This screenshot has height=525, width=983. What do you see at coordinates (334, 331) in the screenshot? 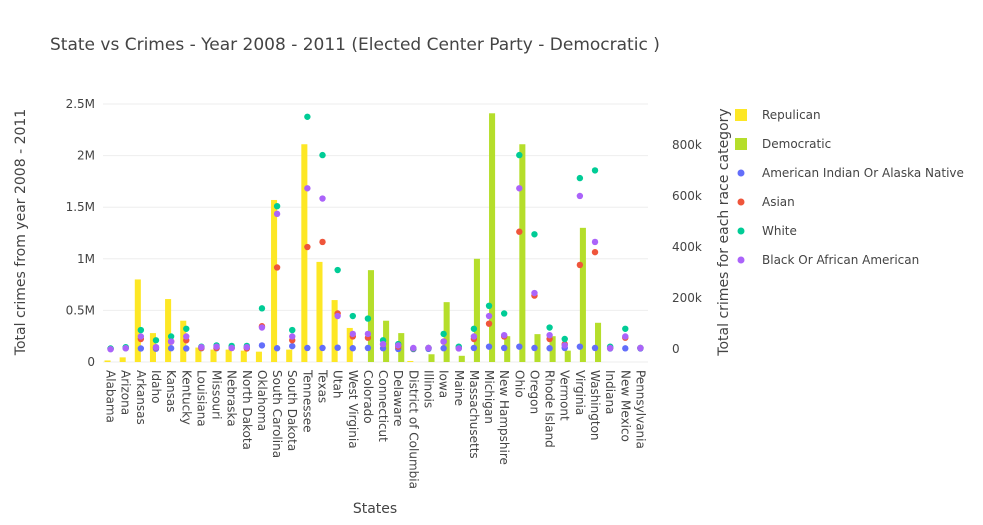
I see `bar-repulican-utah` at bounding box center [334, 331].